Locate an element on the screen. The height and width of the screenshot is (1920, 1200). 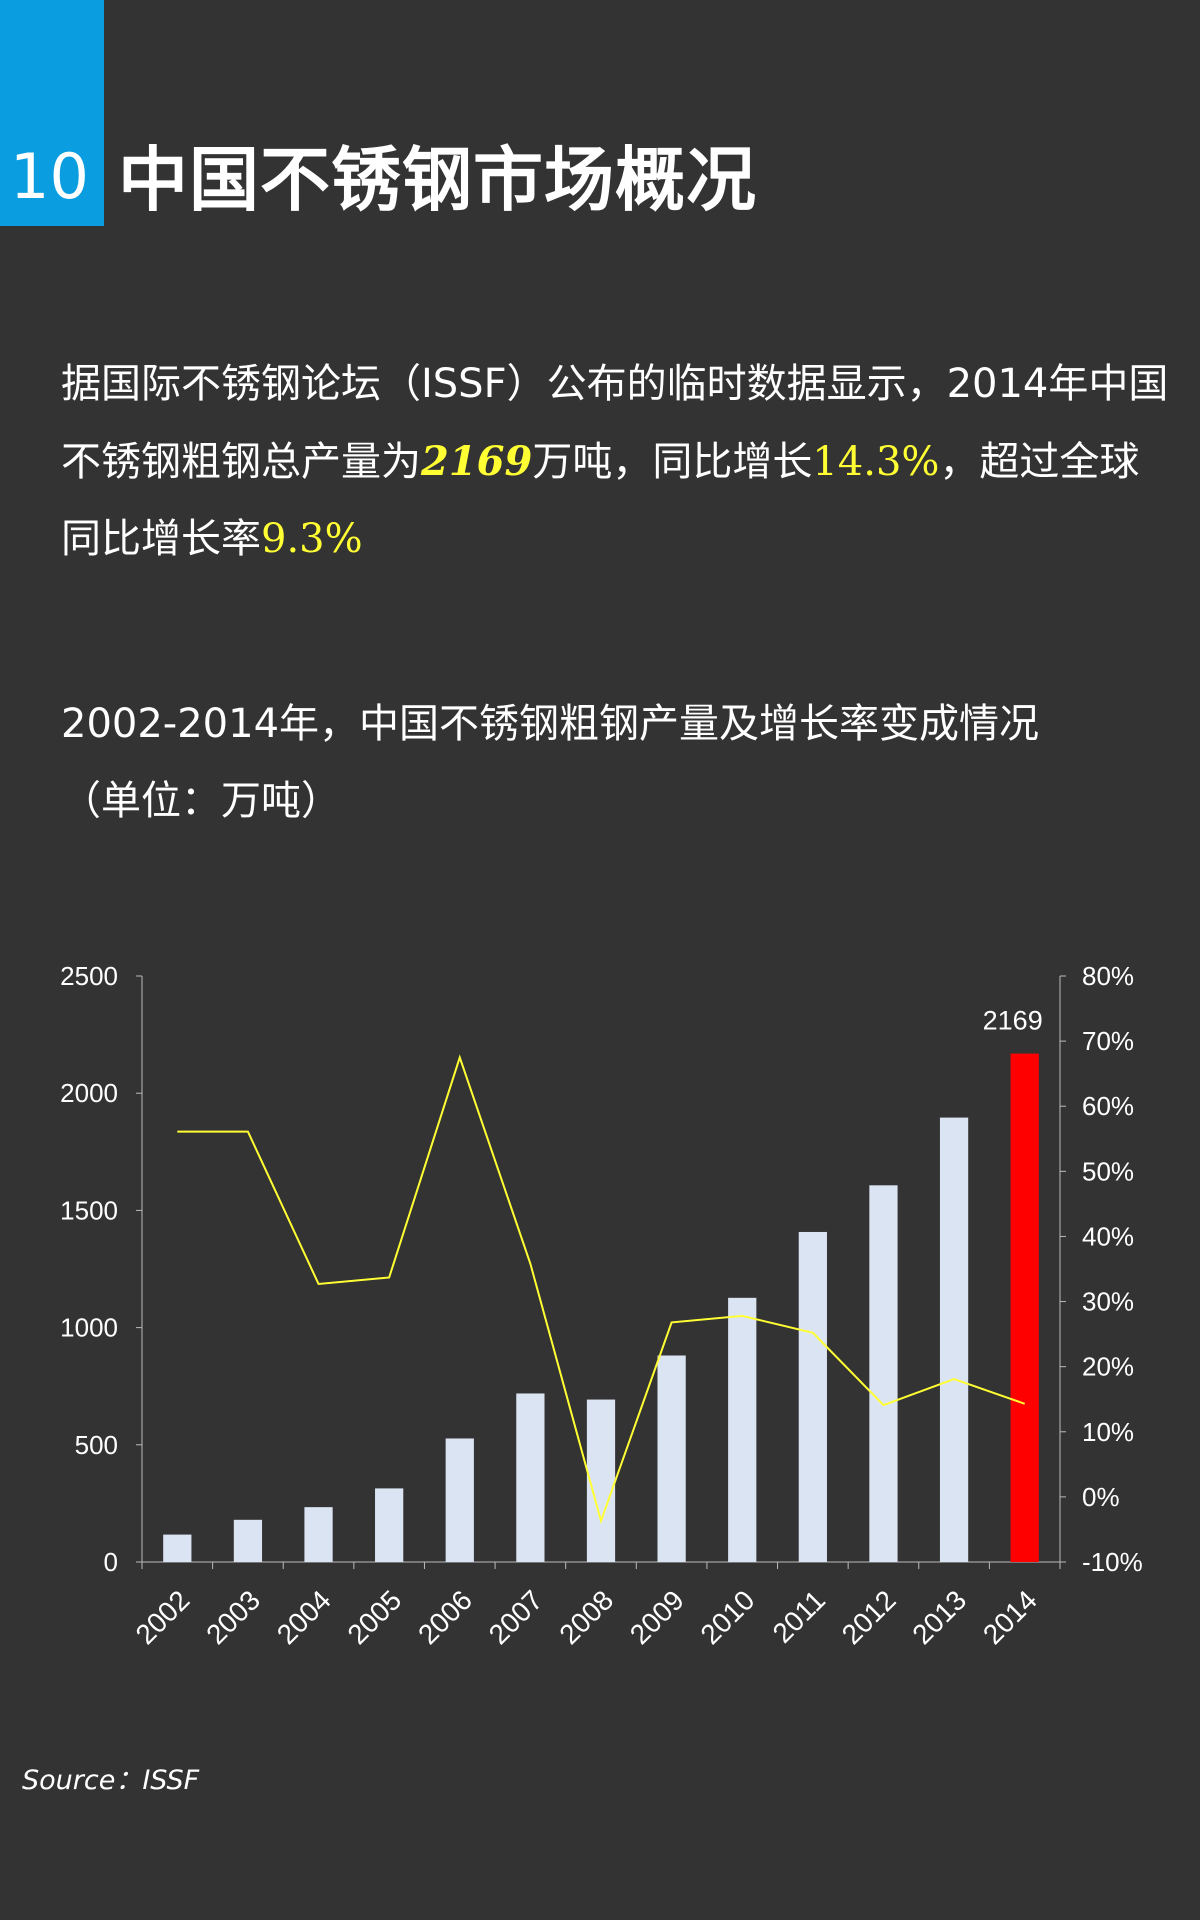
bar-2014 is located at coordinates (1024, 1307).